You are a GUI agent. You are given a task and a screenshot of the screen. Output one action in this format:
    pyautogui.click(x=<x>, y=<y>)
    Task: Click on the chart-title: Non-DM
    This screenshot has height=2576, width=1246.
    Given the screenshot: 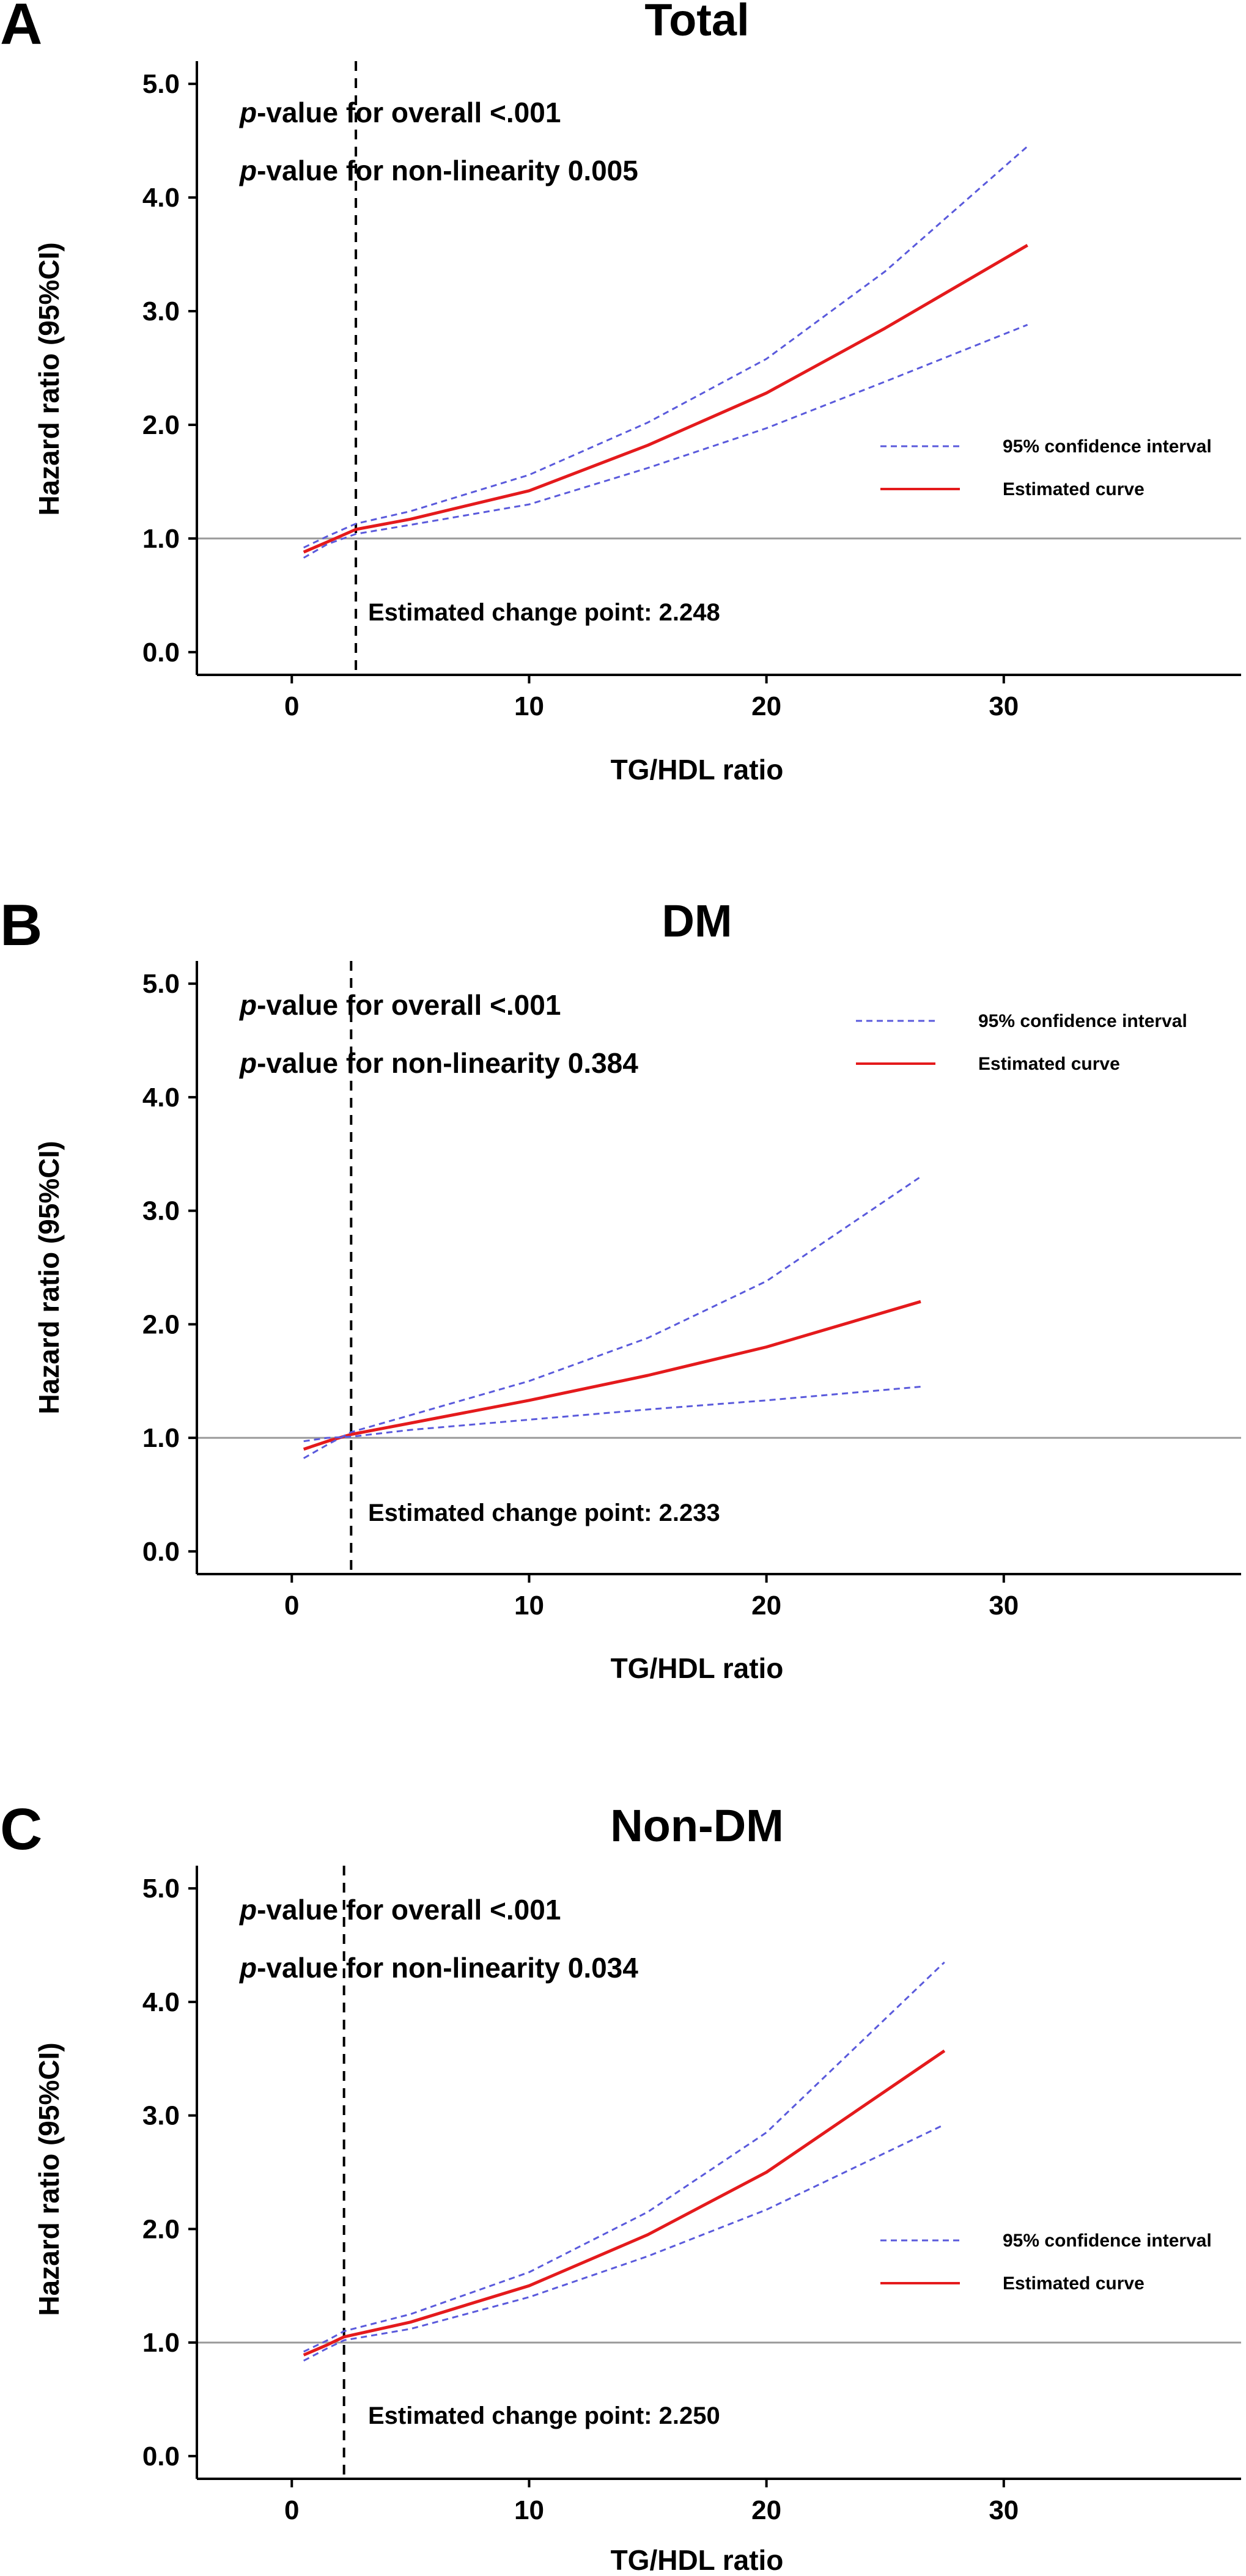 What is the action you would take?
    pyautogui.click(x=697, y=1826)
    